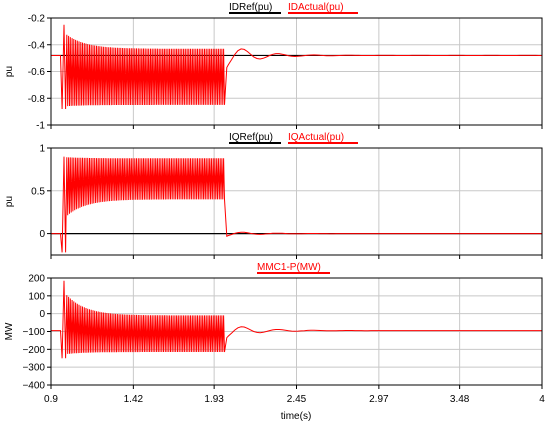 The height and width of the screenshot is (426, 550). What do you see at coordinates (37, 99) in the screenshot?
I see `y-tick-label: -0.8` at bounding box center [37, 99].